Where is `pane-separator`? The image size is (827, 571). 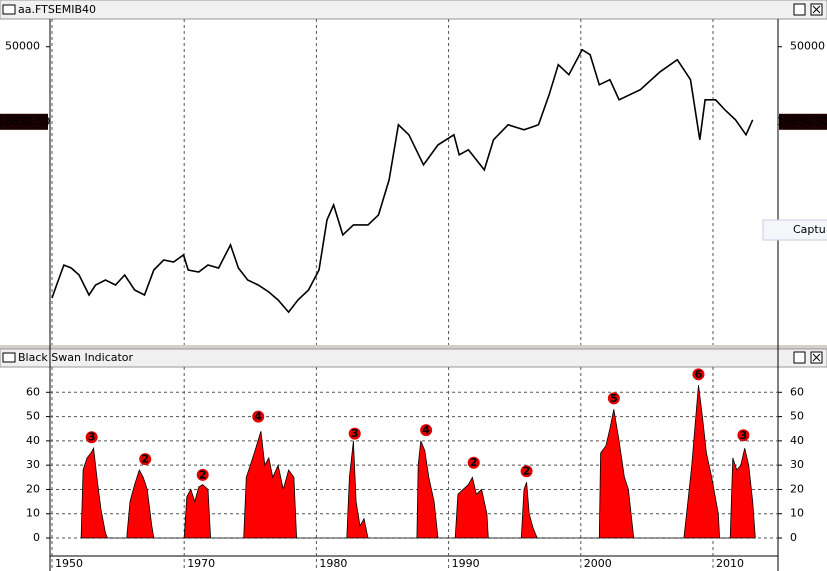
pane-separator is located at coordinates (413, 347).